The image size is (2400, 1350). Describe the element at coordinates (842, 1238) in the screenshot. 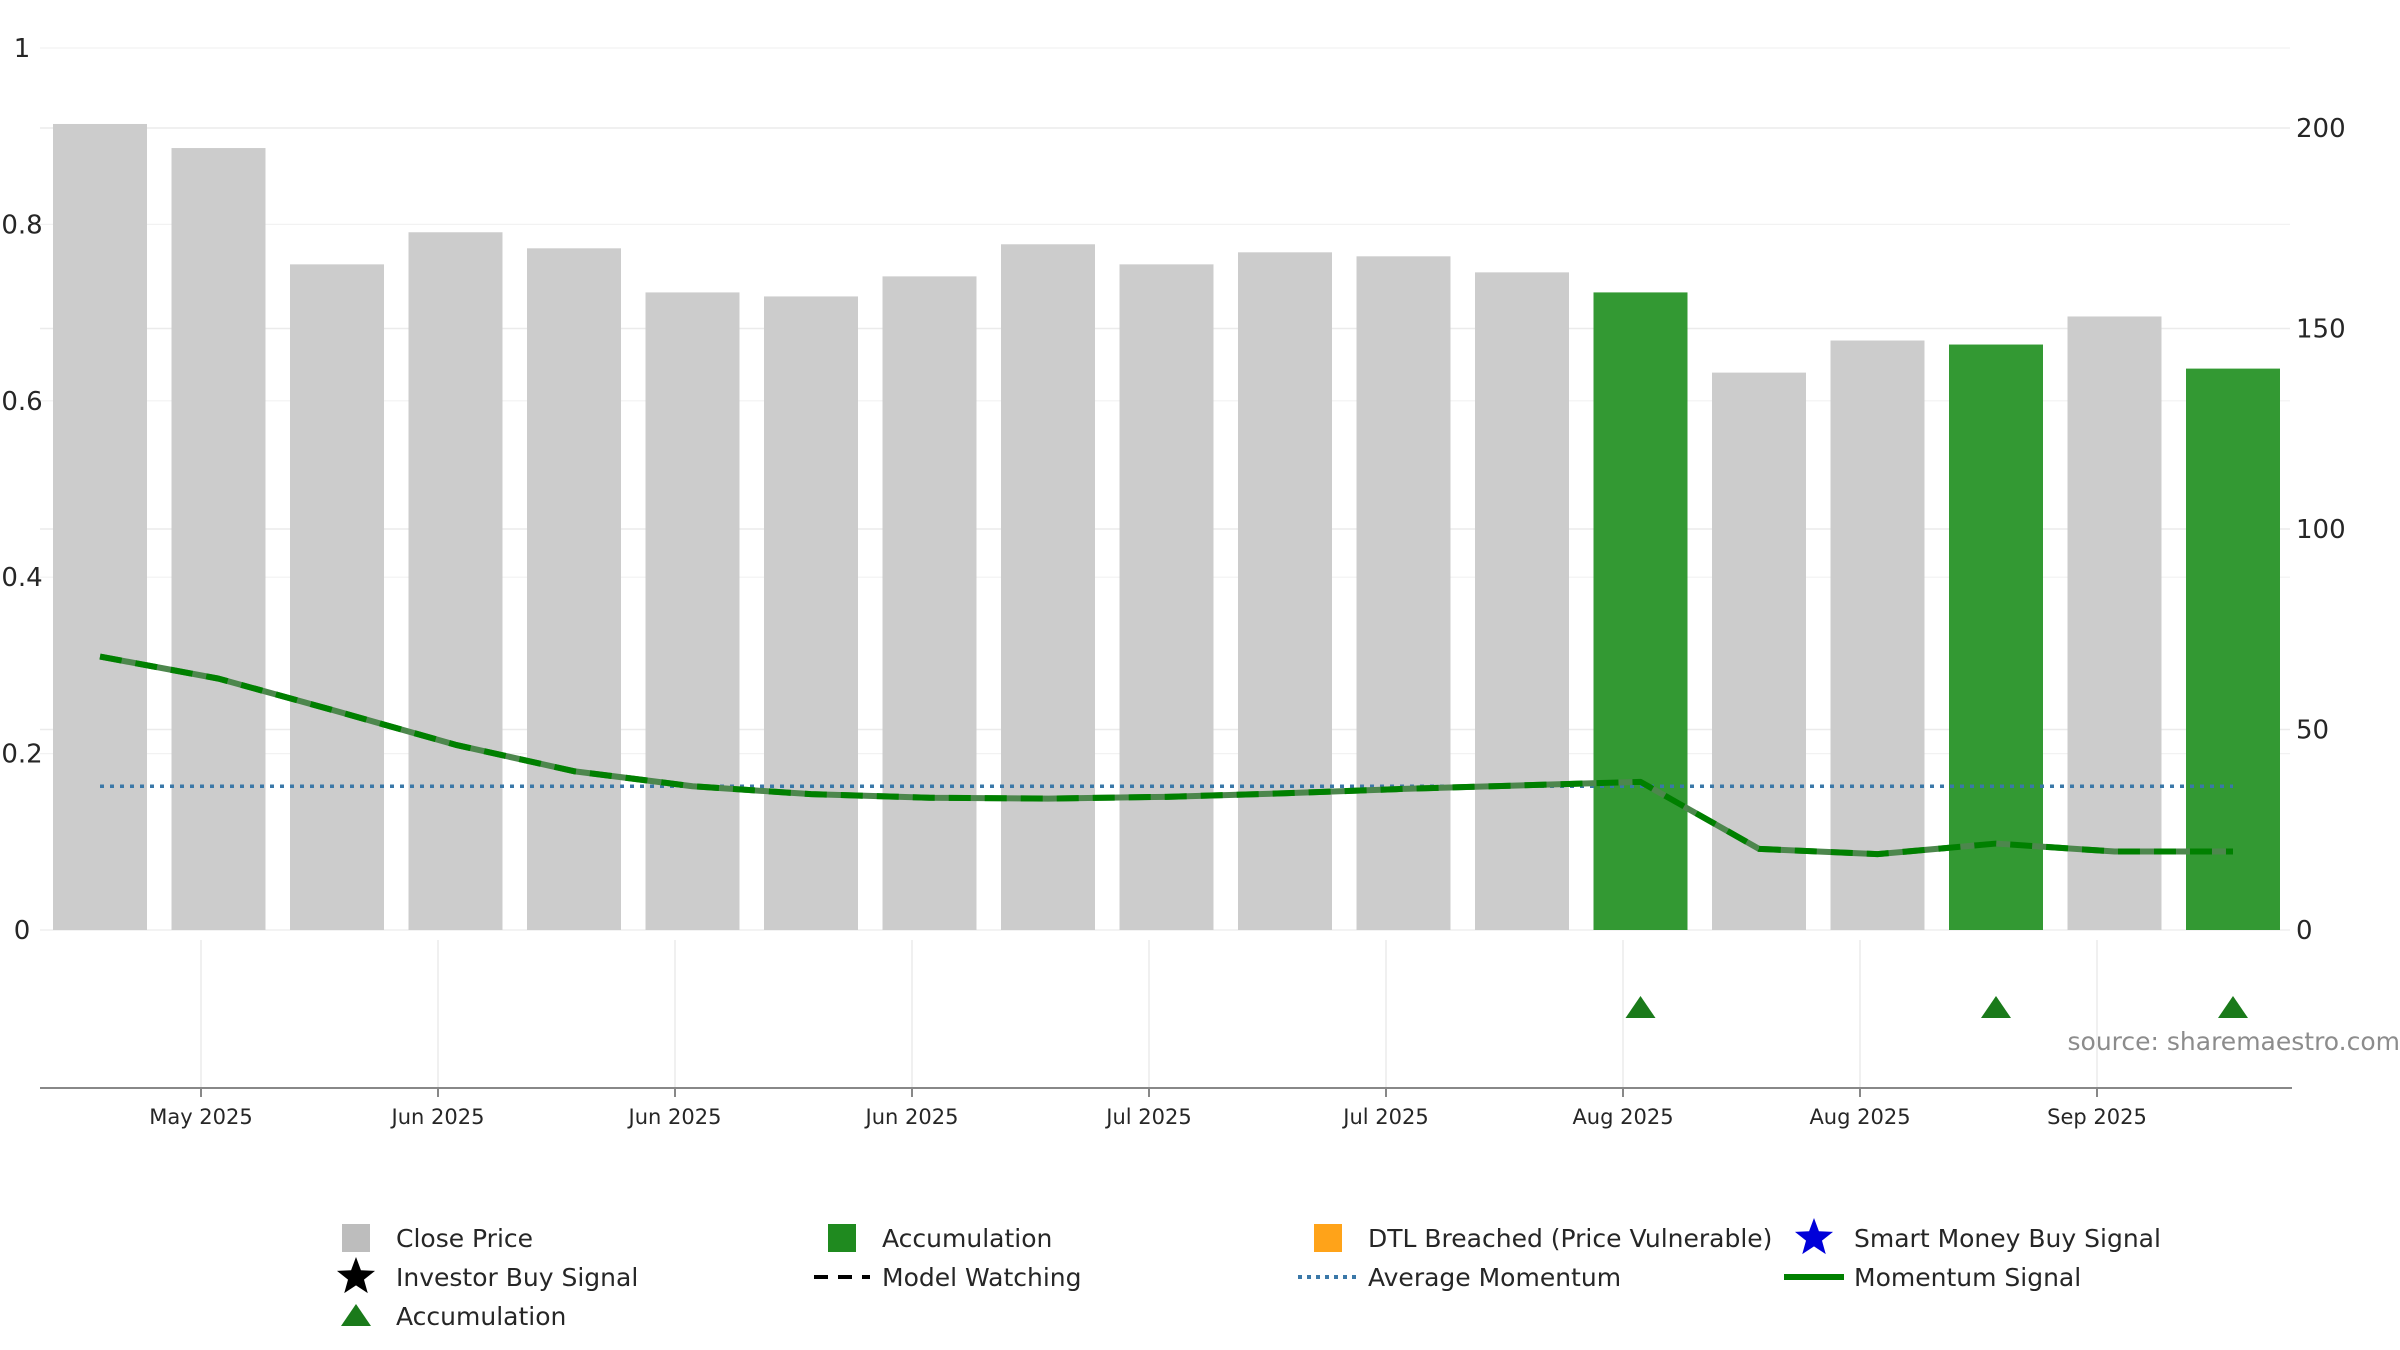

I see `legend-accumulation-swatch` at that location.